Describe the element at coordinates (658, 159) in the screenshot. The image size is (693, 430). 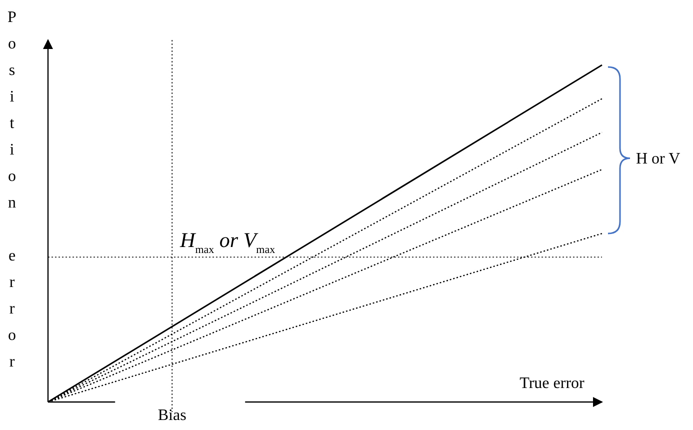
I see `annotation: H or V` at that location.